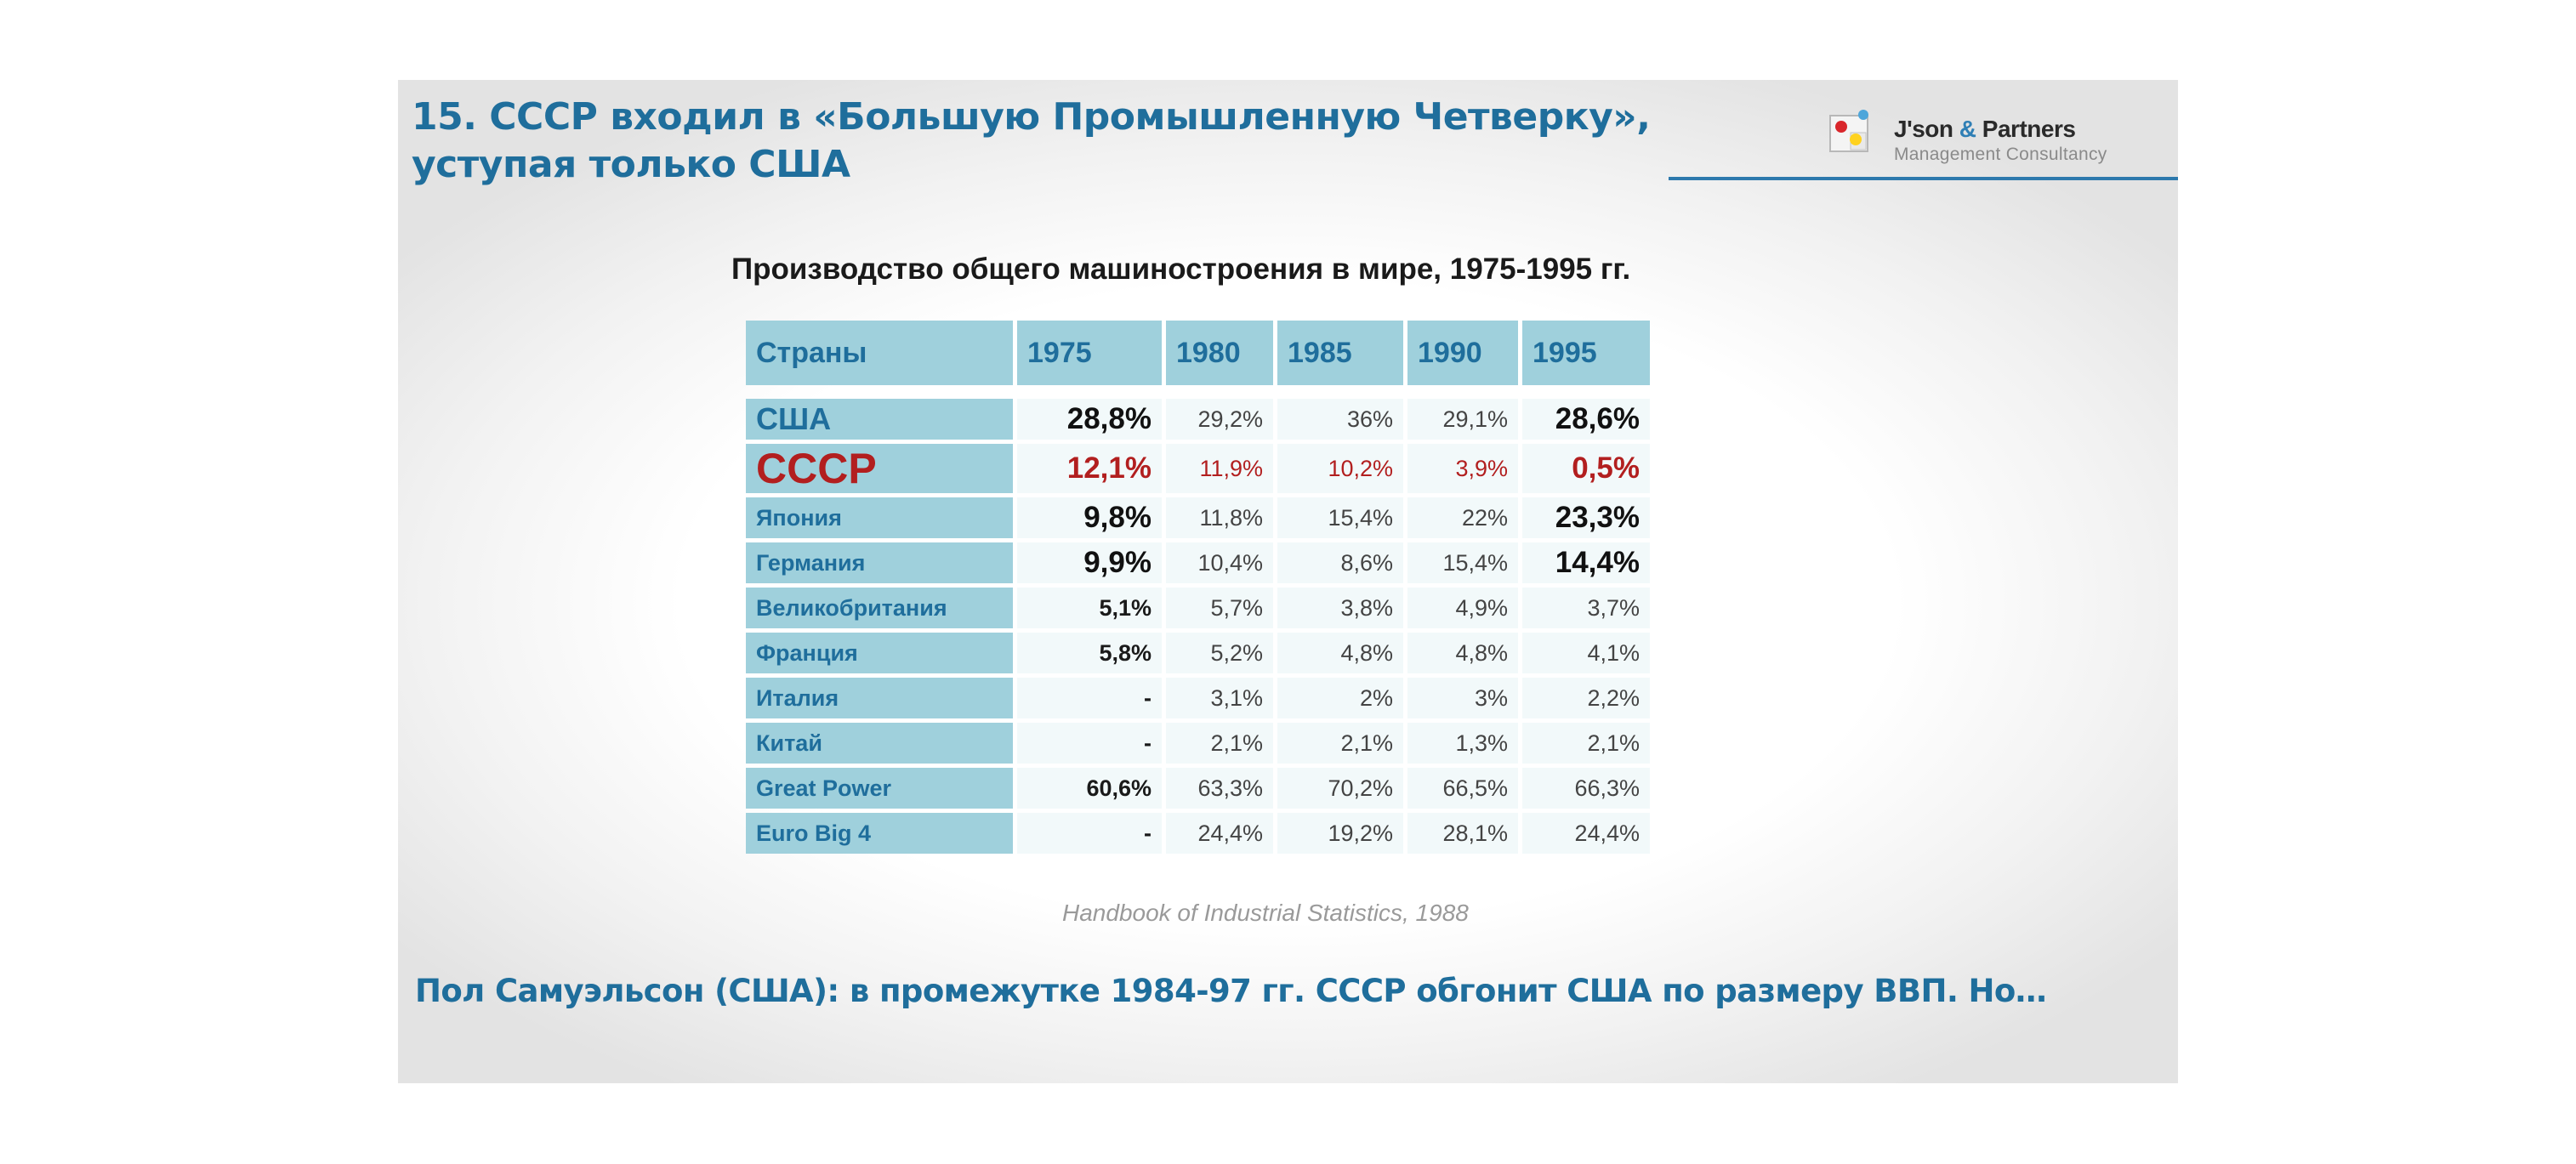  What do you see at coordinates (1089, 517) in the screenshot?
I see `value-cell: 9,8%` at bounding box center [1089, 517].